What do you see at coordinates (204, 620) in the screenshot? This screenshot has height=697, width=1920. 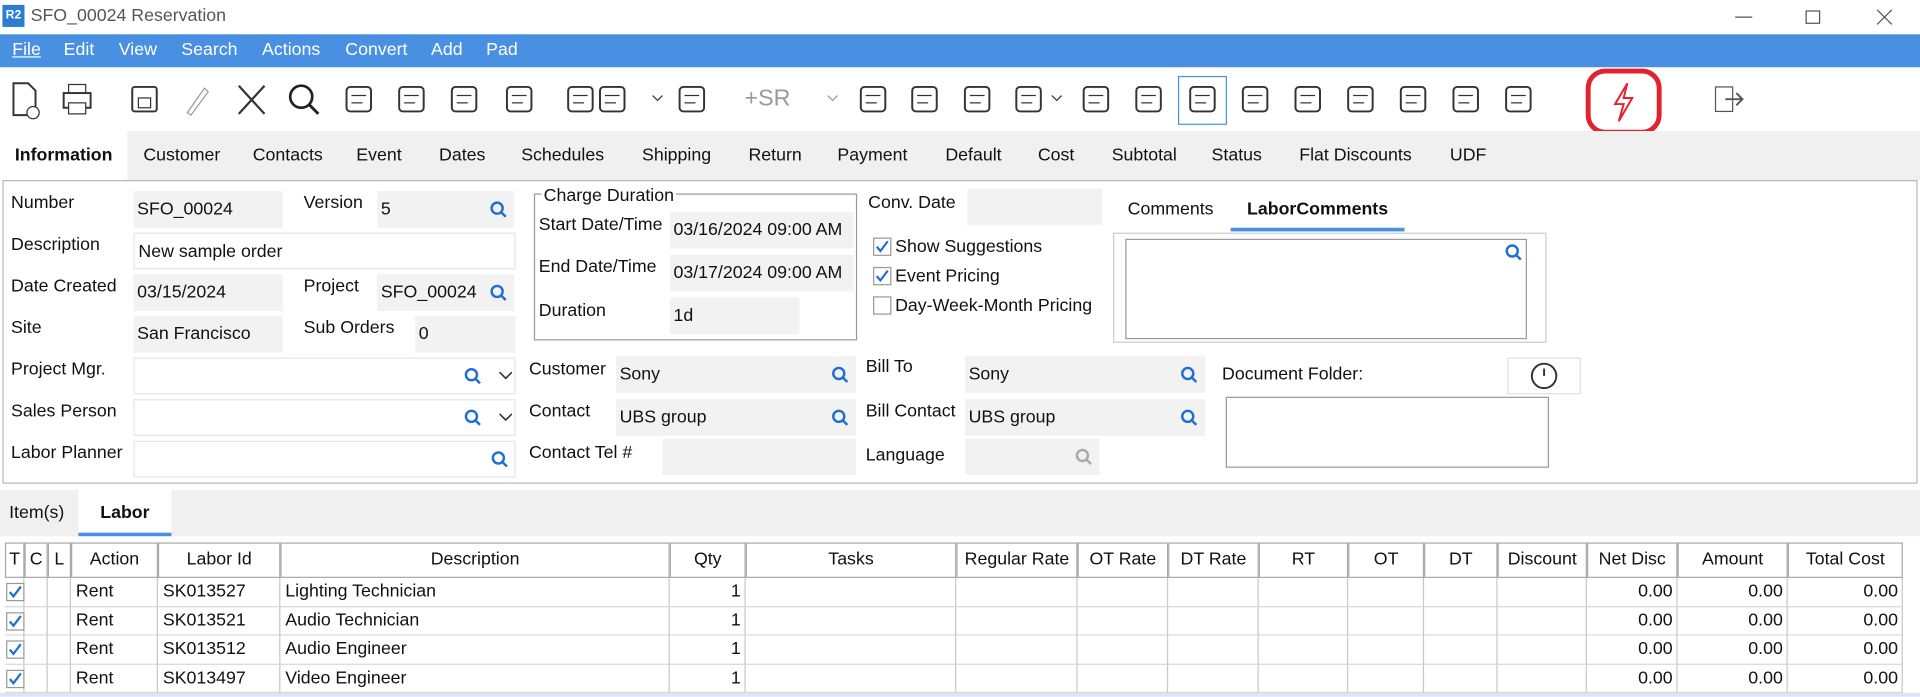 I see `cell-text: SK013521` at bounding box center [204, 620].